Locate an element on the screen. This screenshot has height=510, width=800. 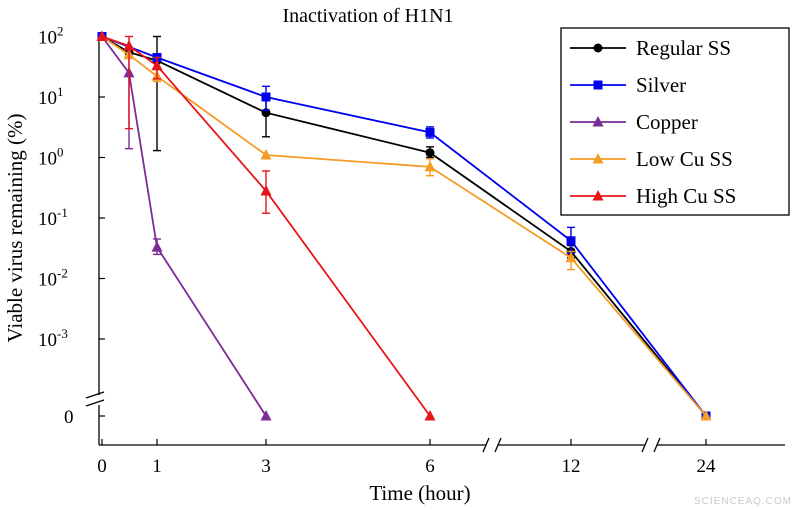
x-tick-label: 3 is located at coordinates (266, 466).